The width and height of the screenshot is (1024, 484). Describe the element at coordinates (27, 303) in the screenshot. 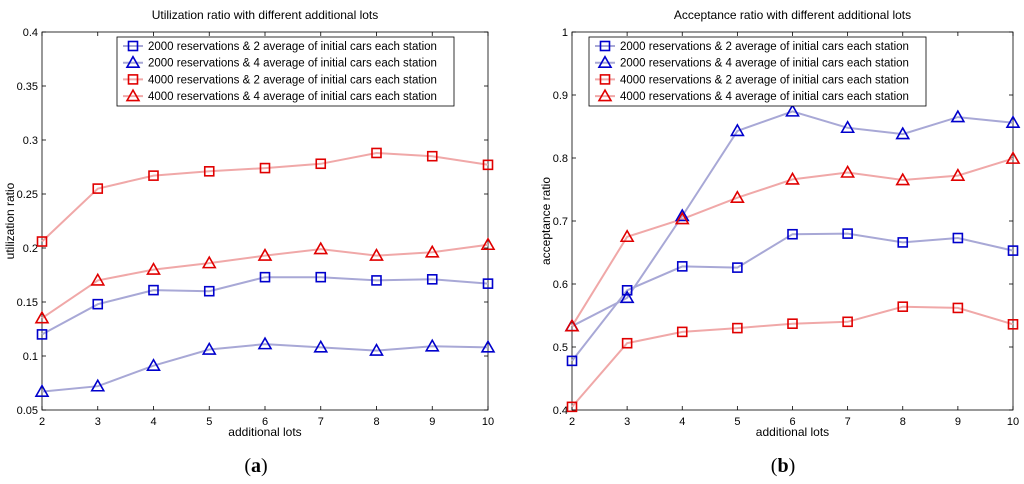

I see `y-tick-label: 0.15` at that location.